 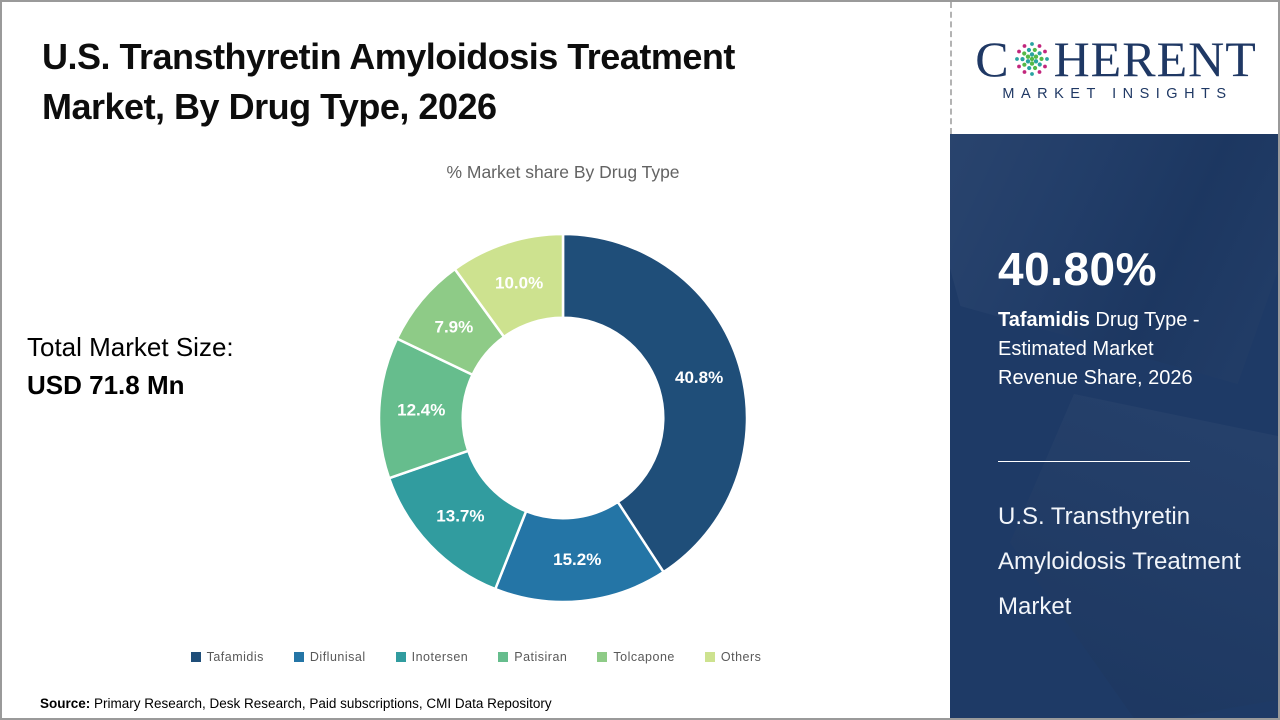 What do you see at coordinates (337, 657) in the screenshot?
I see `legend-label: Diflunisal` at bounding box center [337, 657].